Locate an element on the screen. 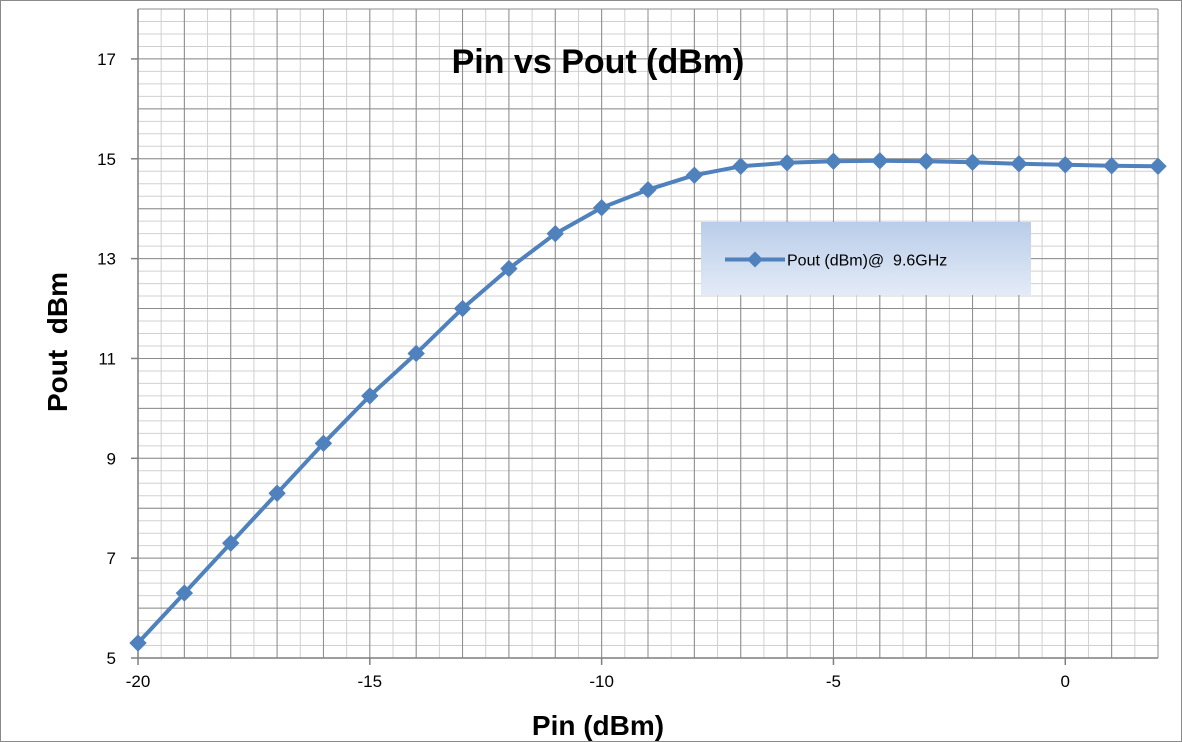  legend-label: Pout (dBm)@ 9.6GHz is located at coordinates (867, 261).